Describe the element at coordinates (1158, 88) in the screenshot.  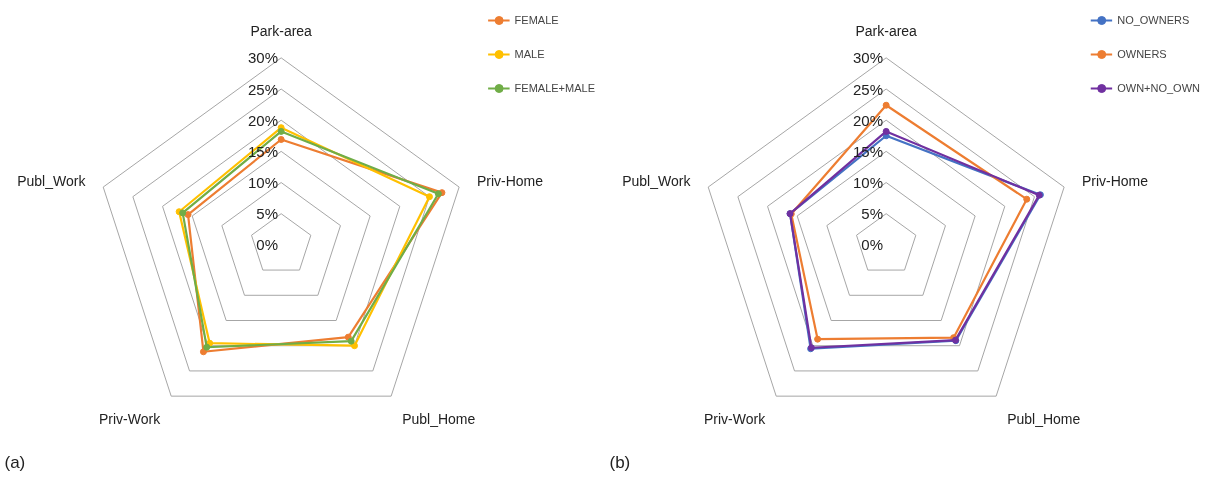
I see `legend-label: OWN+NO_OWN` at that location.